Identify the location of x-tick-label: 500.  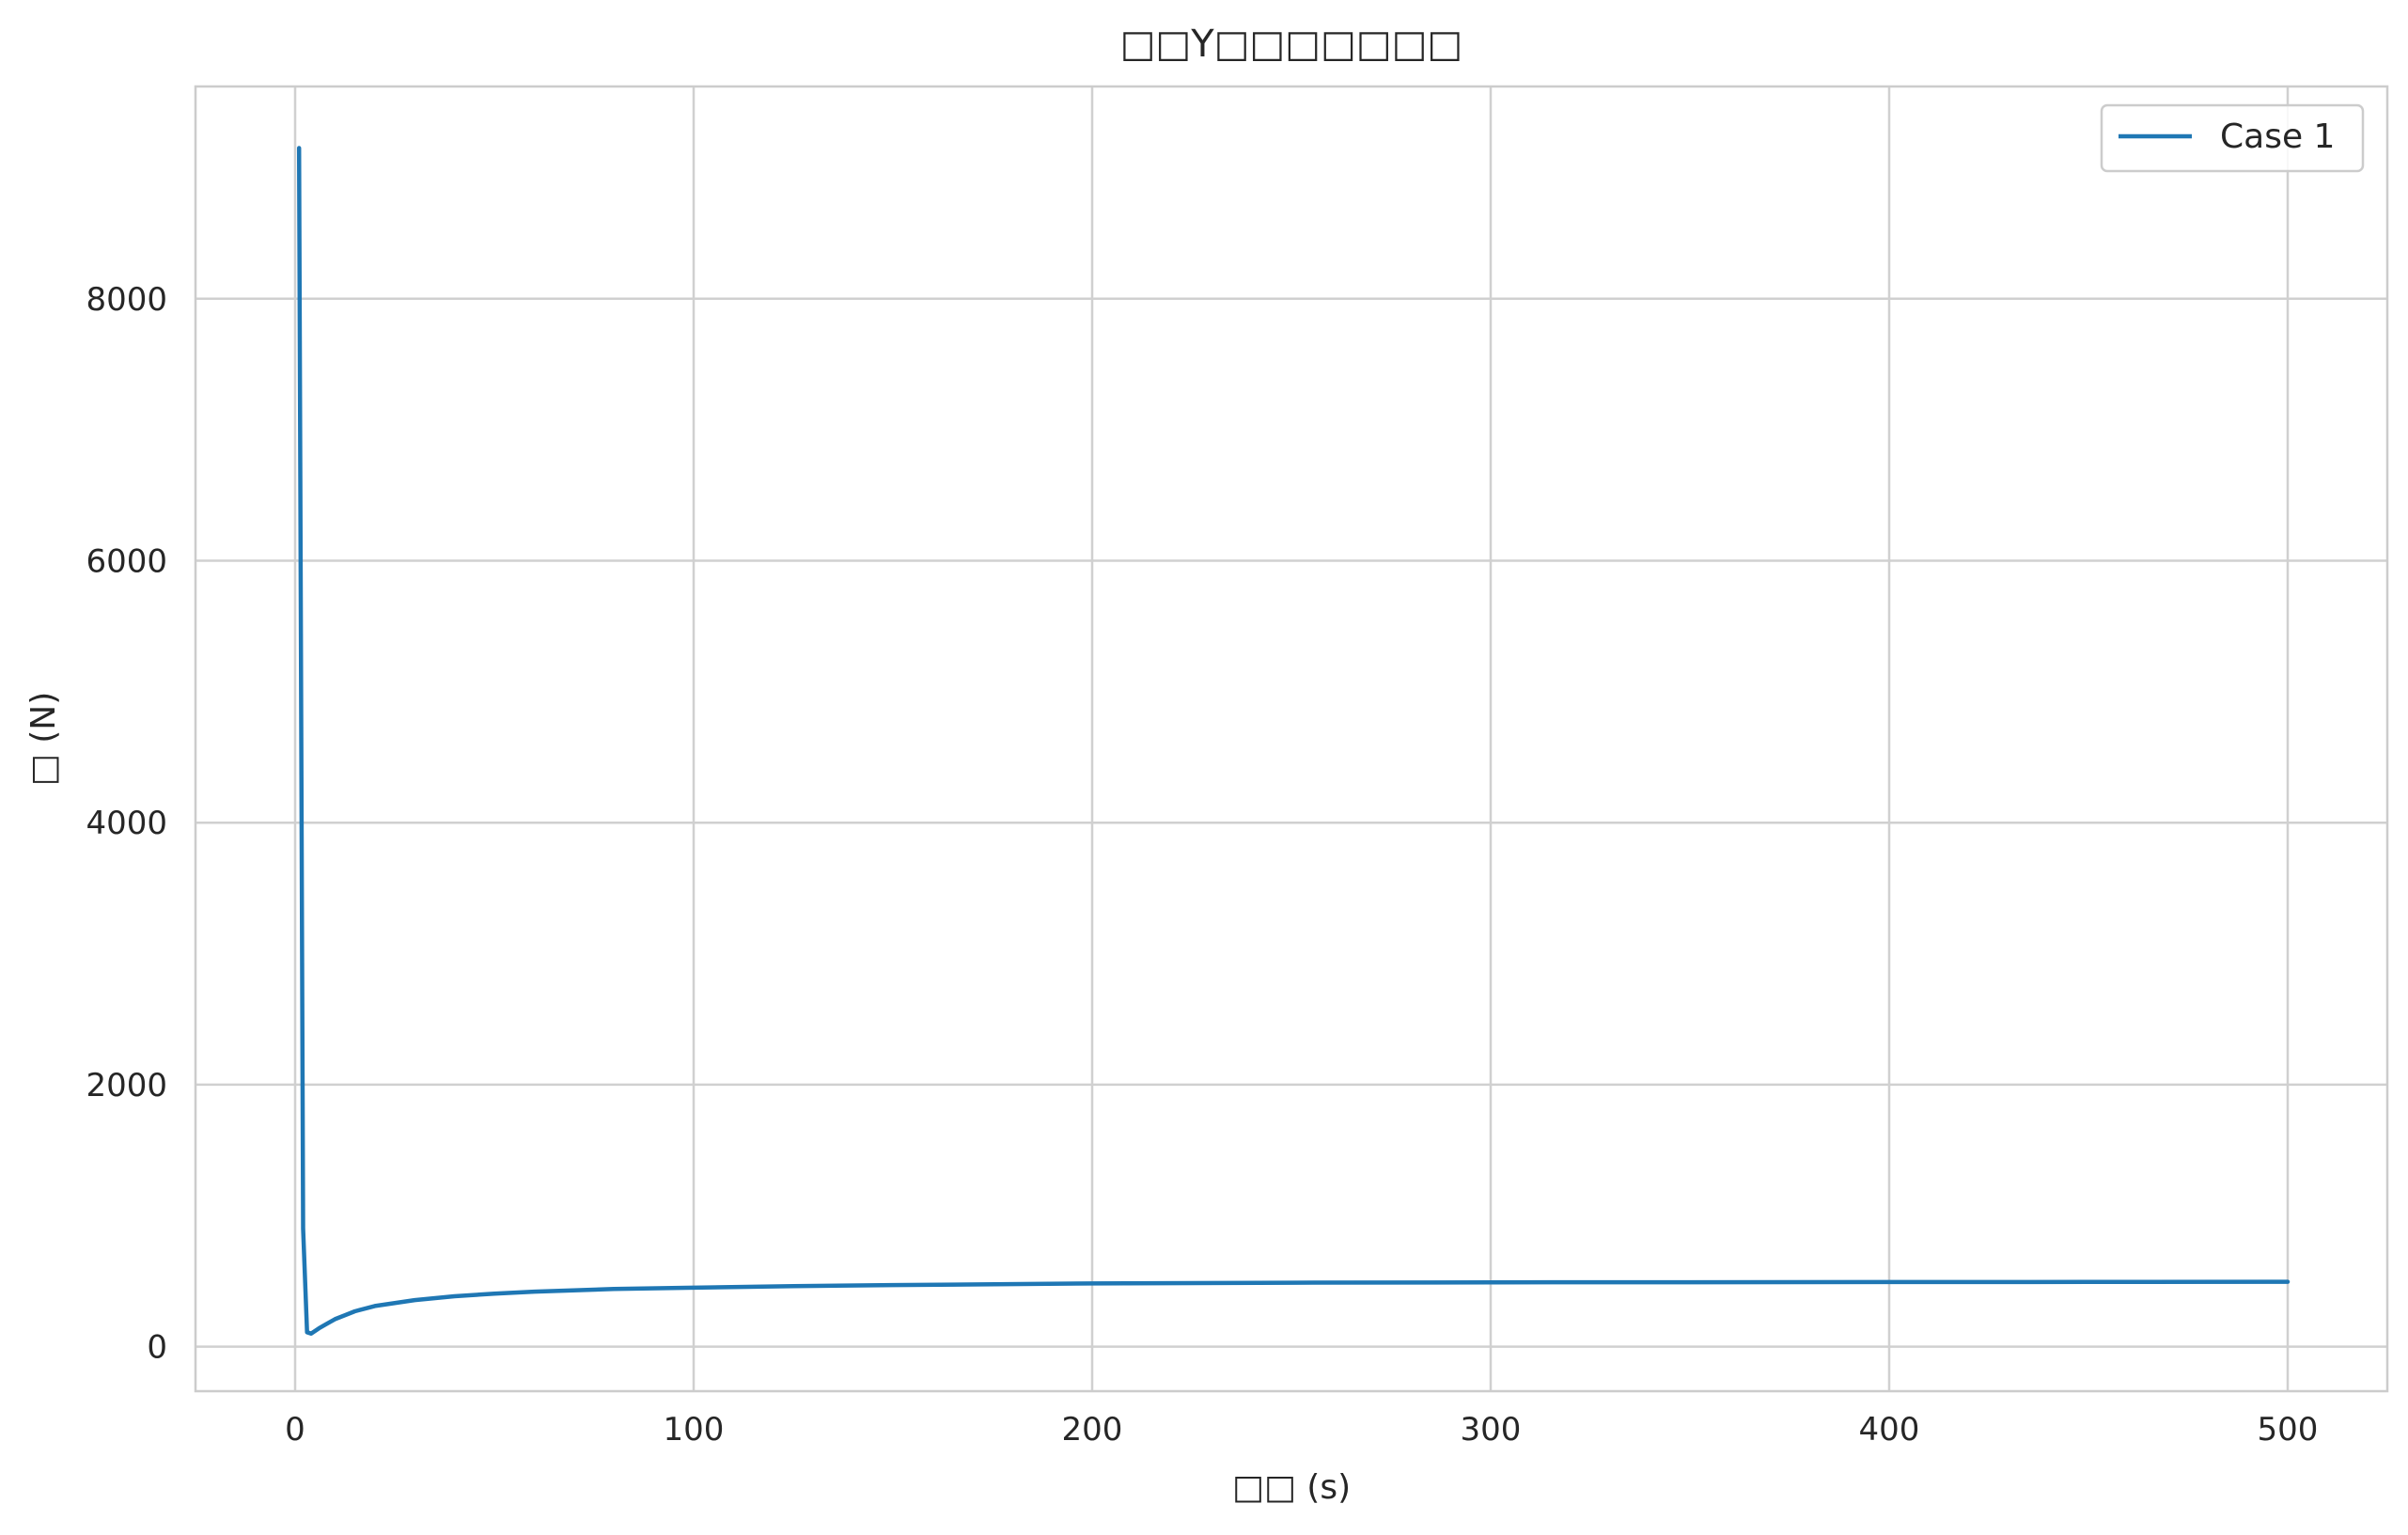
(2288, 1430).